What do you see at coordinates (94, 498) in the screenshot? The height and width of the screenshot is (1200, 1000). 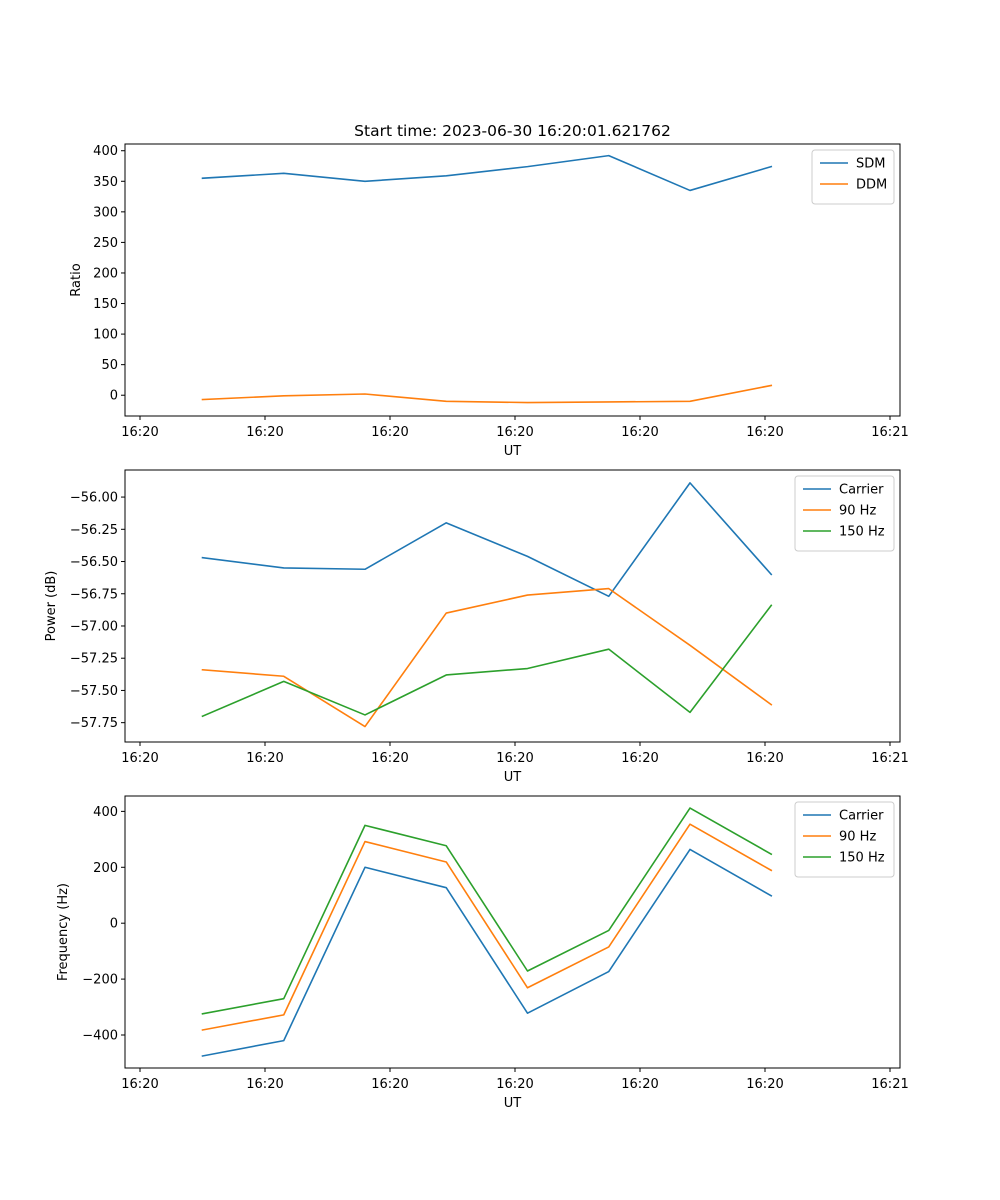 I see `y-tick-label: −56.00` at bounding box center [94, 498].